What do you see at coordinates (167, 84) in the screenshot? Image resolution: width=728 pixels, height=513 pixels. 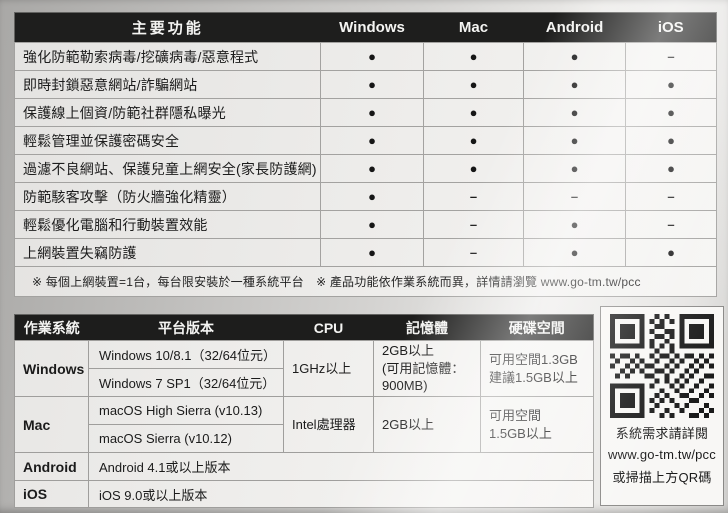 I see `feature-label: 即時封鎖惡意網站/詐騙網站` at bounding box center [167, 84].